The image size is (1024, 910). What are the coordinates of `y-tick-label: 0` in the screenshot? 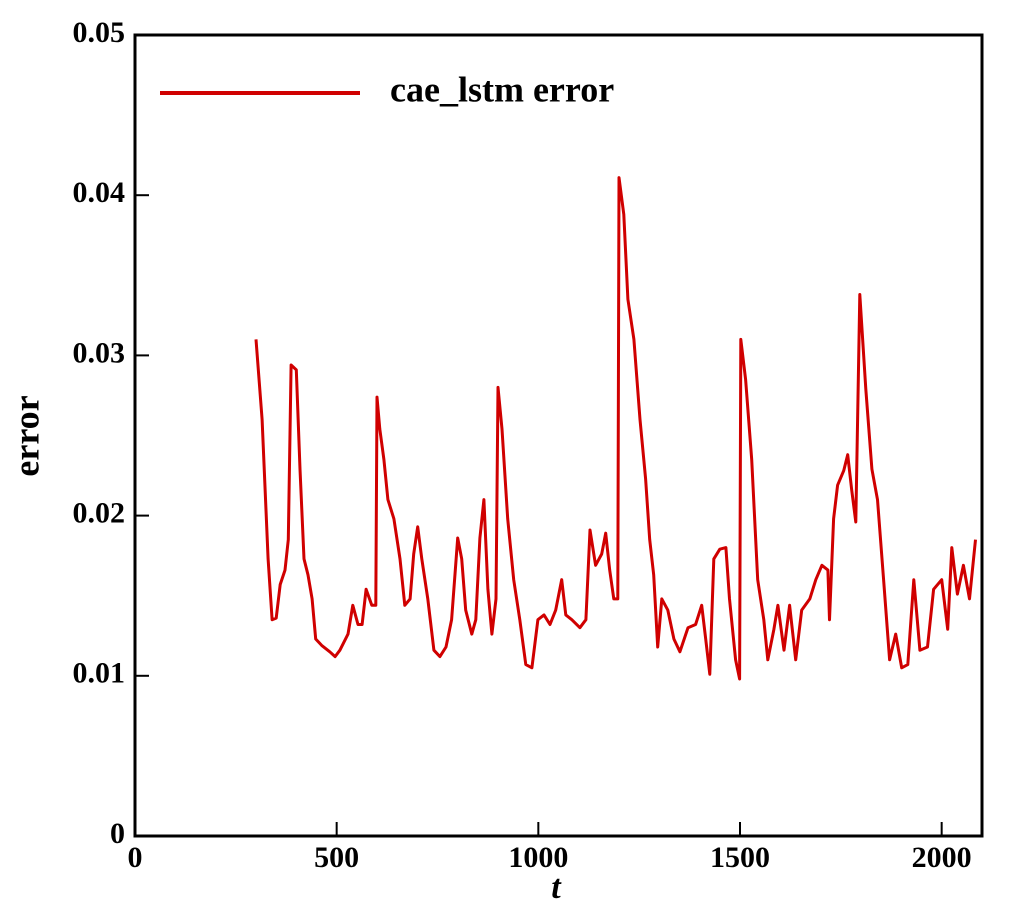 It's located at (117, 833).